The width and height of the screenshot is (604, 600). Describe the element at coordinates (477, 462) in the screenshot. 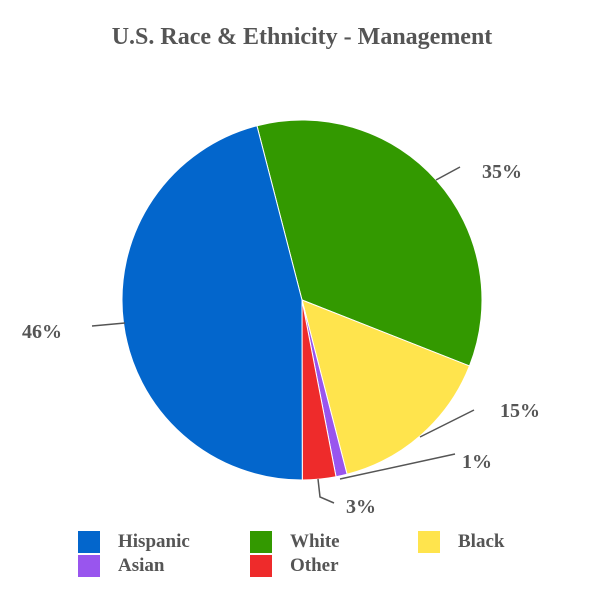

I see `slice-label-asian: 1%` at that location.